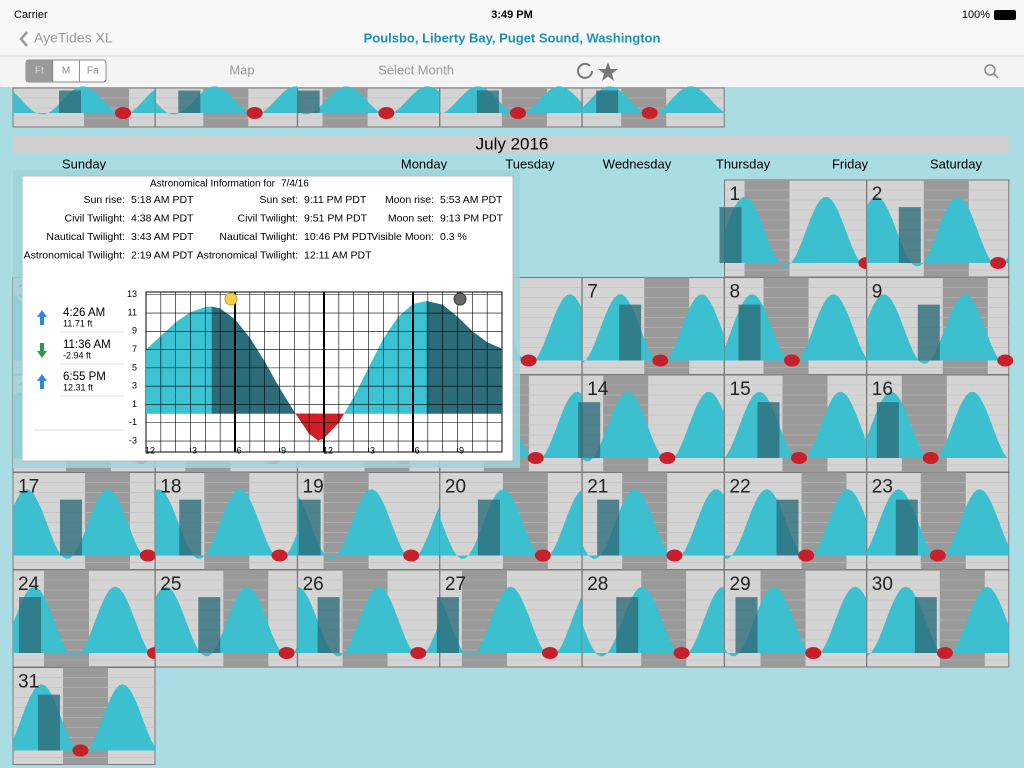 This screenshot has height=768, width=1024. Describe the element at coordinates (42, 381) in the screenshot. I see `rising-arrow` at that location.